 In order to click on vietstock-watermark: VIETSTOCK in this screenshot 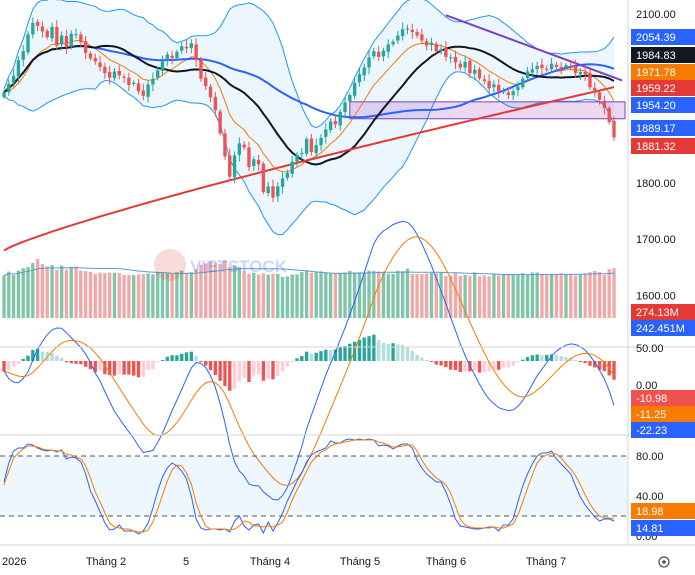, I will do `click(221, 265)`.